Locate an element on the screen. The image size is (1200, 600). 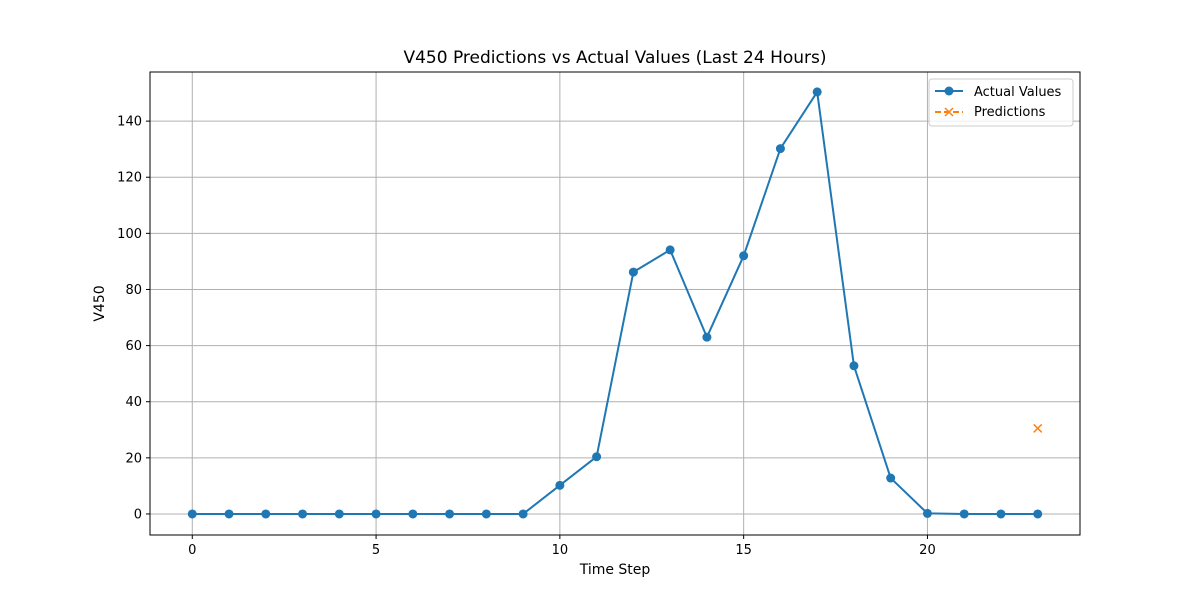
legend-marker-actual is located at coordinates (949, 91).